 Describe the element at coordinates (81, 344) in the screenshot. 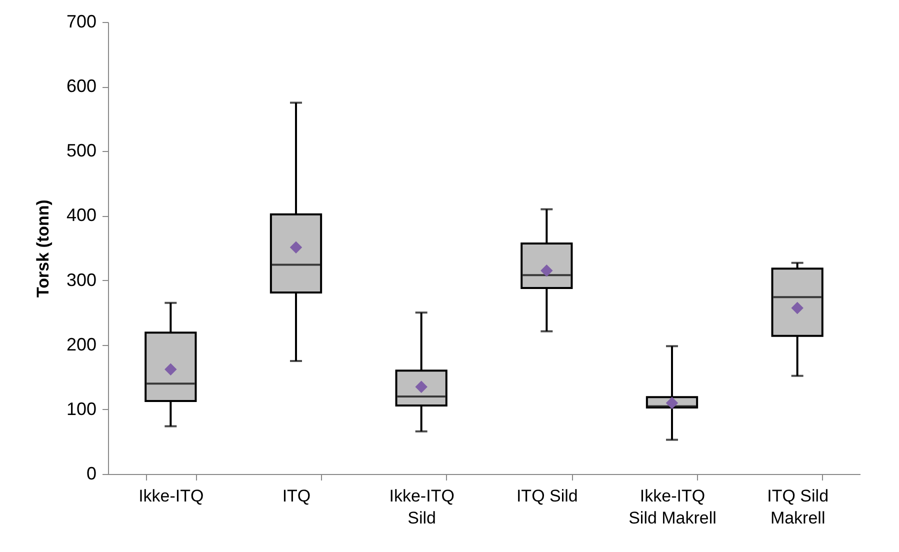

I see `y-tick-label: 200` at that location.